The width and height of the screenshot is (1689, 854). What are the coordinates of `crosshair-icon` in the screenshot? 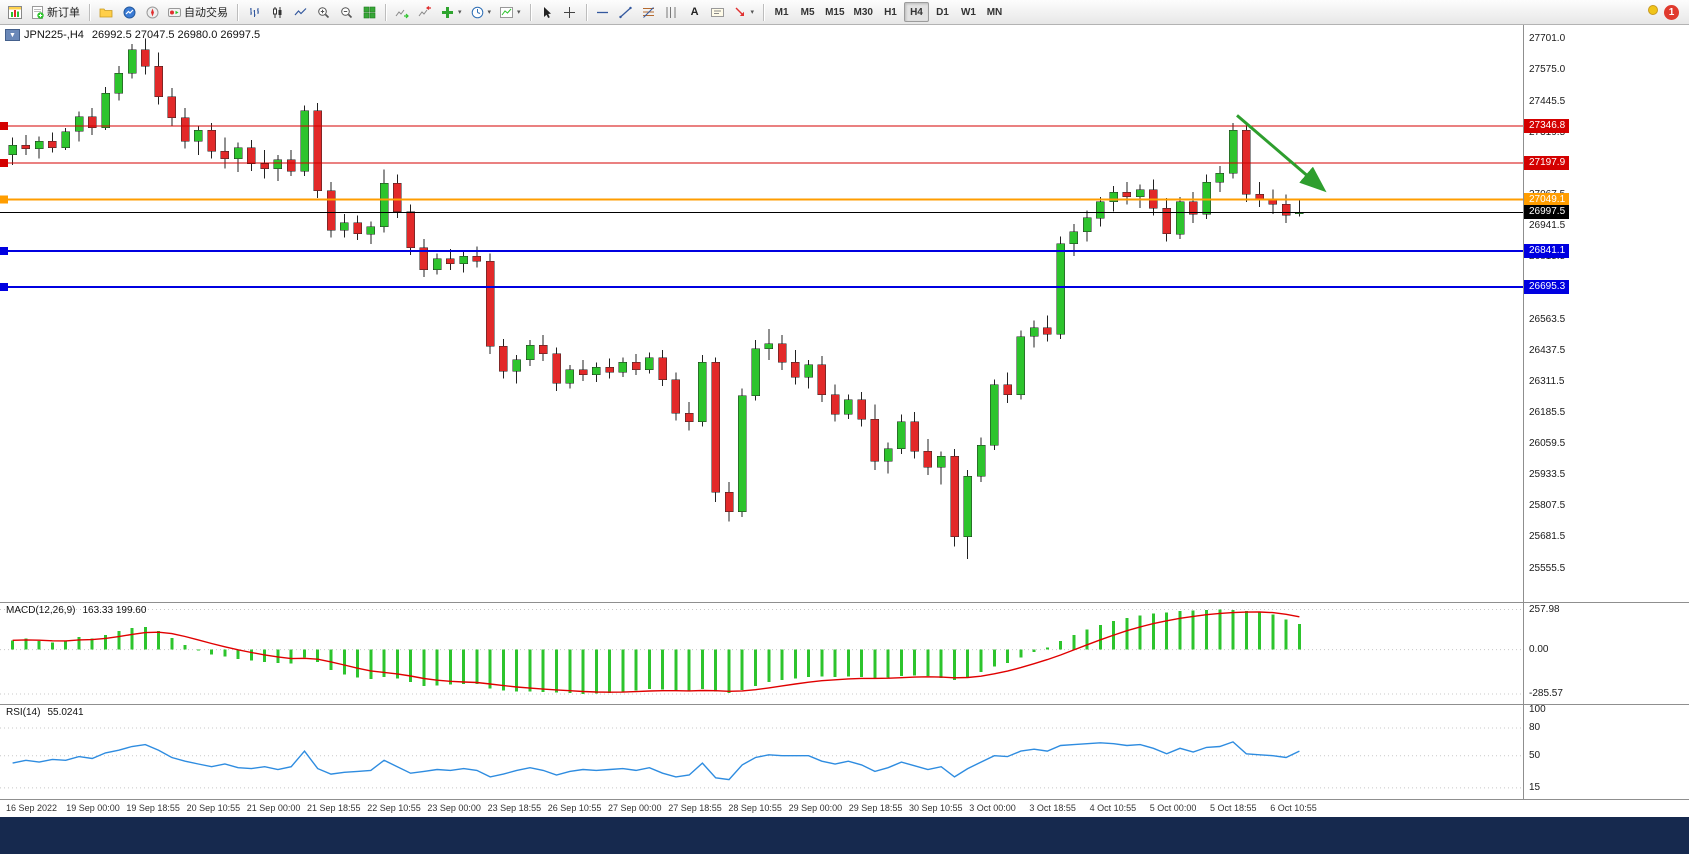 It's located at (569, 12).